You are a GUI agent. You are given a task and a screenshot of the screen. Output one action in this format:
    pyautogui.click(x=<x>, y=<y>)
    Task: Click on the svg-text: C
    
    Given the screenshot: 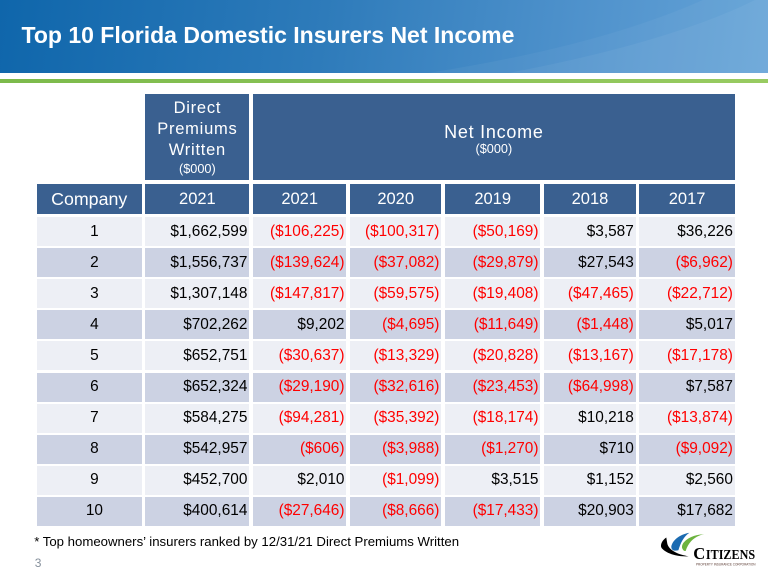 What is the action you would take?
    pyautogui.click(x=699, y=553)
    